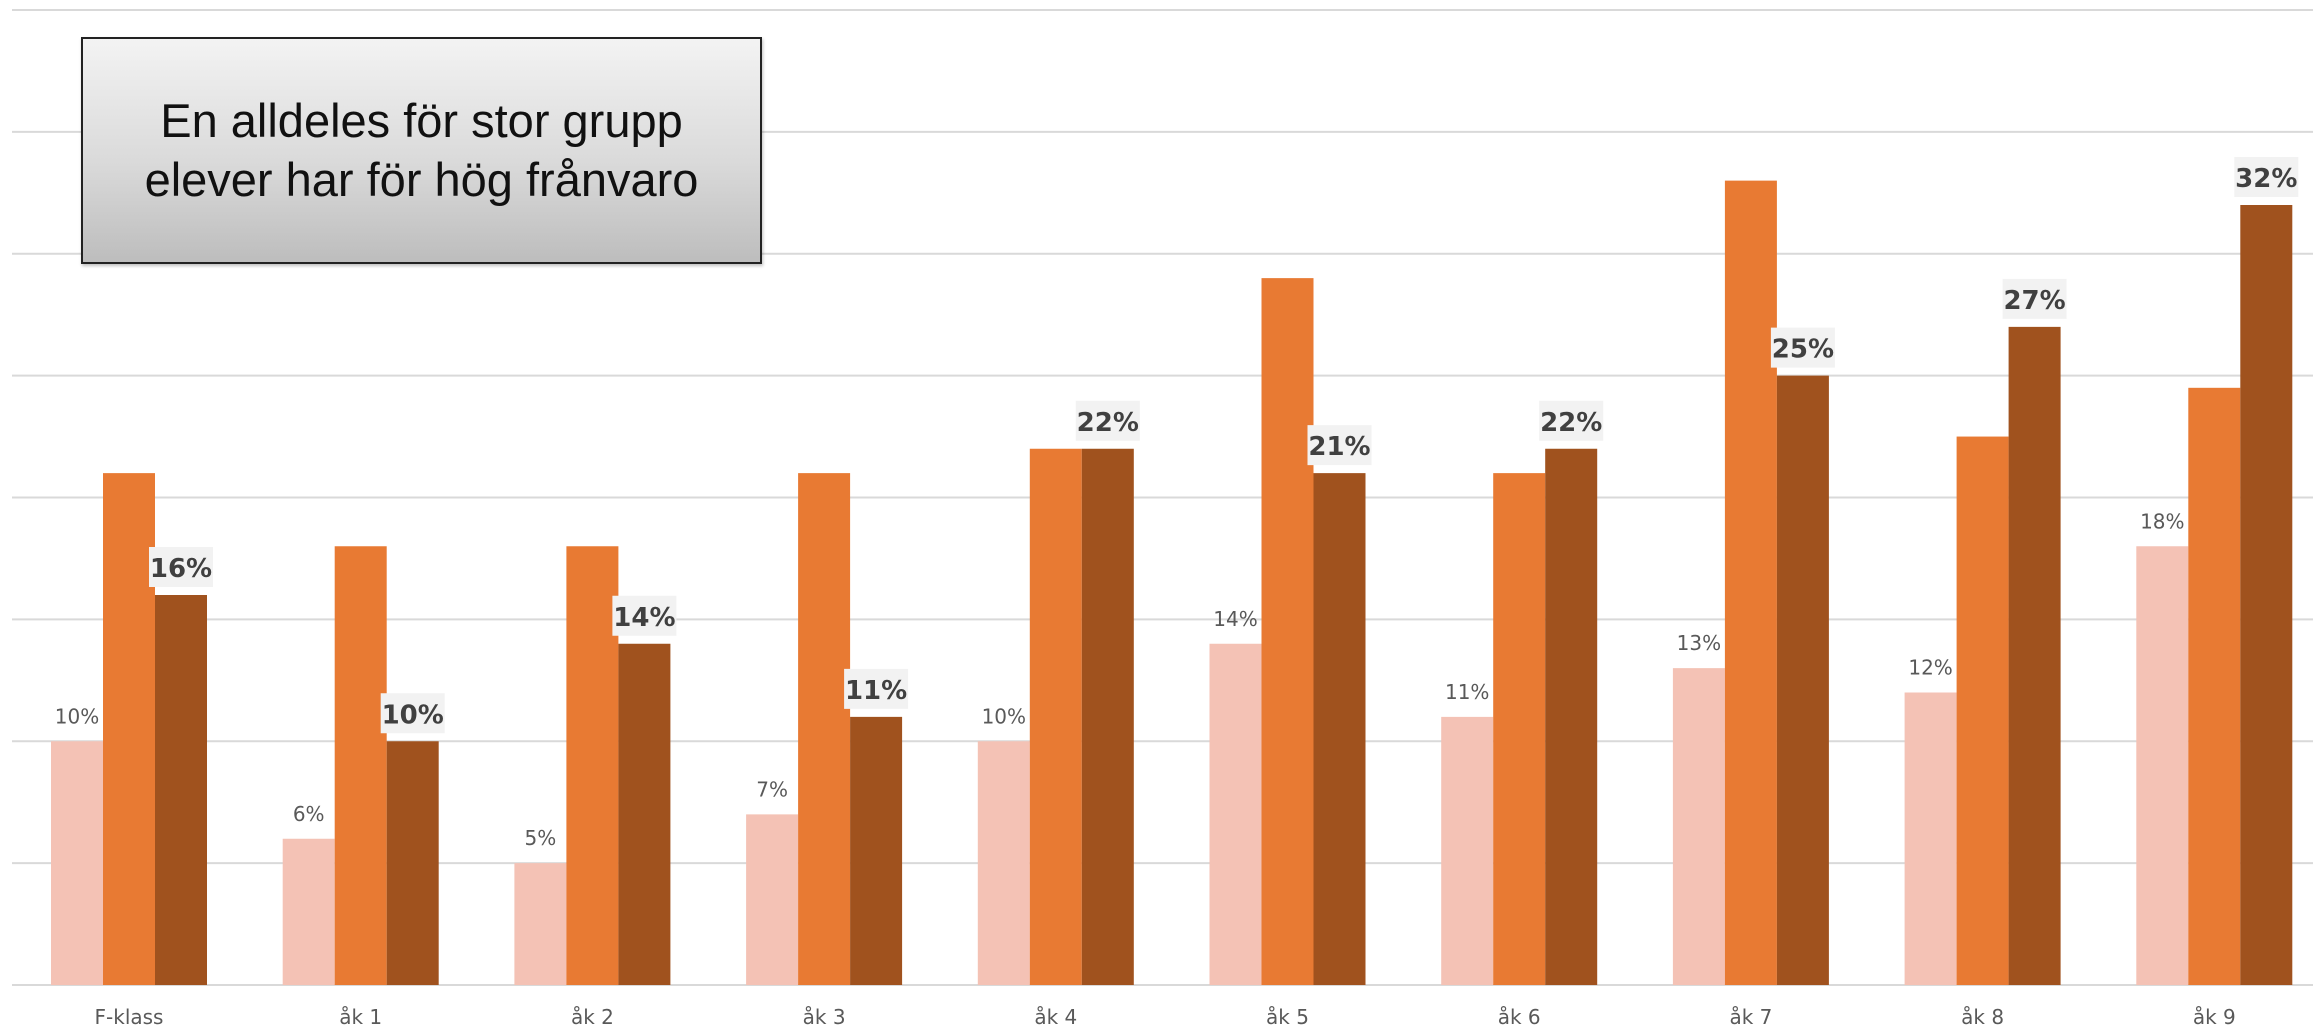 The width and height of the screenshot is (2313, 1031). I want to click on data-label-series-1-7: 13%, so click(1699, 643).